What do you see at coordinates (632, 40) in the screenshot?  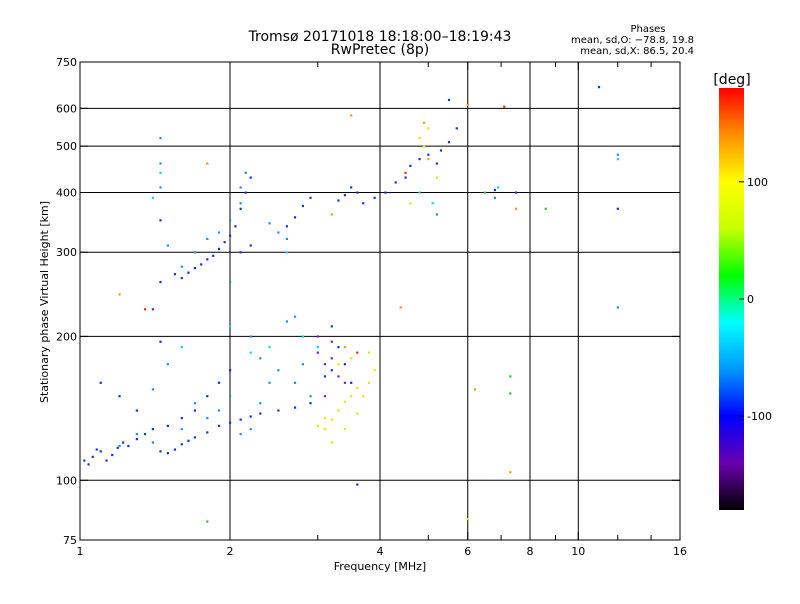 I see `stats-line-o: mean, sd,O: −78.8, 19.8` at bounding box center [632, 40].